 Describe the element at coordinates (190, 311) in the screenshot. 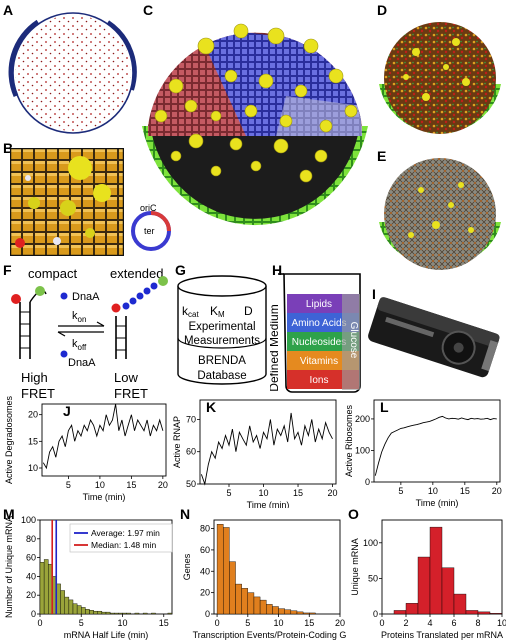

I see `svg-text: kcat` at that location.